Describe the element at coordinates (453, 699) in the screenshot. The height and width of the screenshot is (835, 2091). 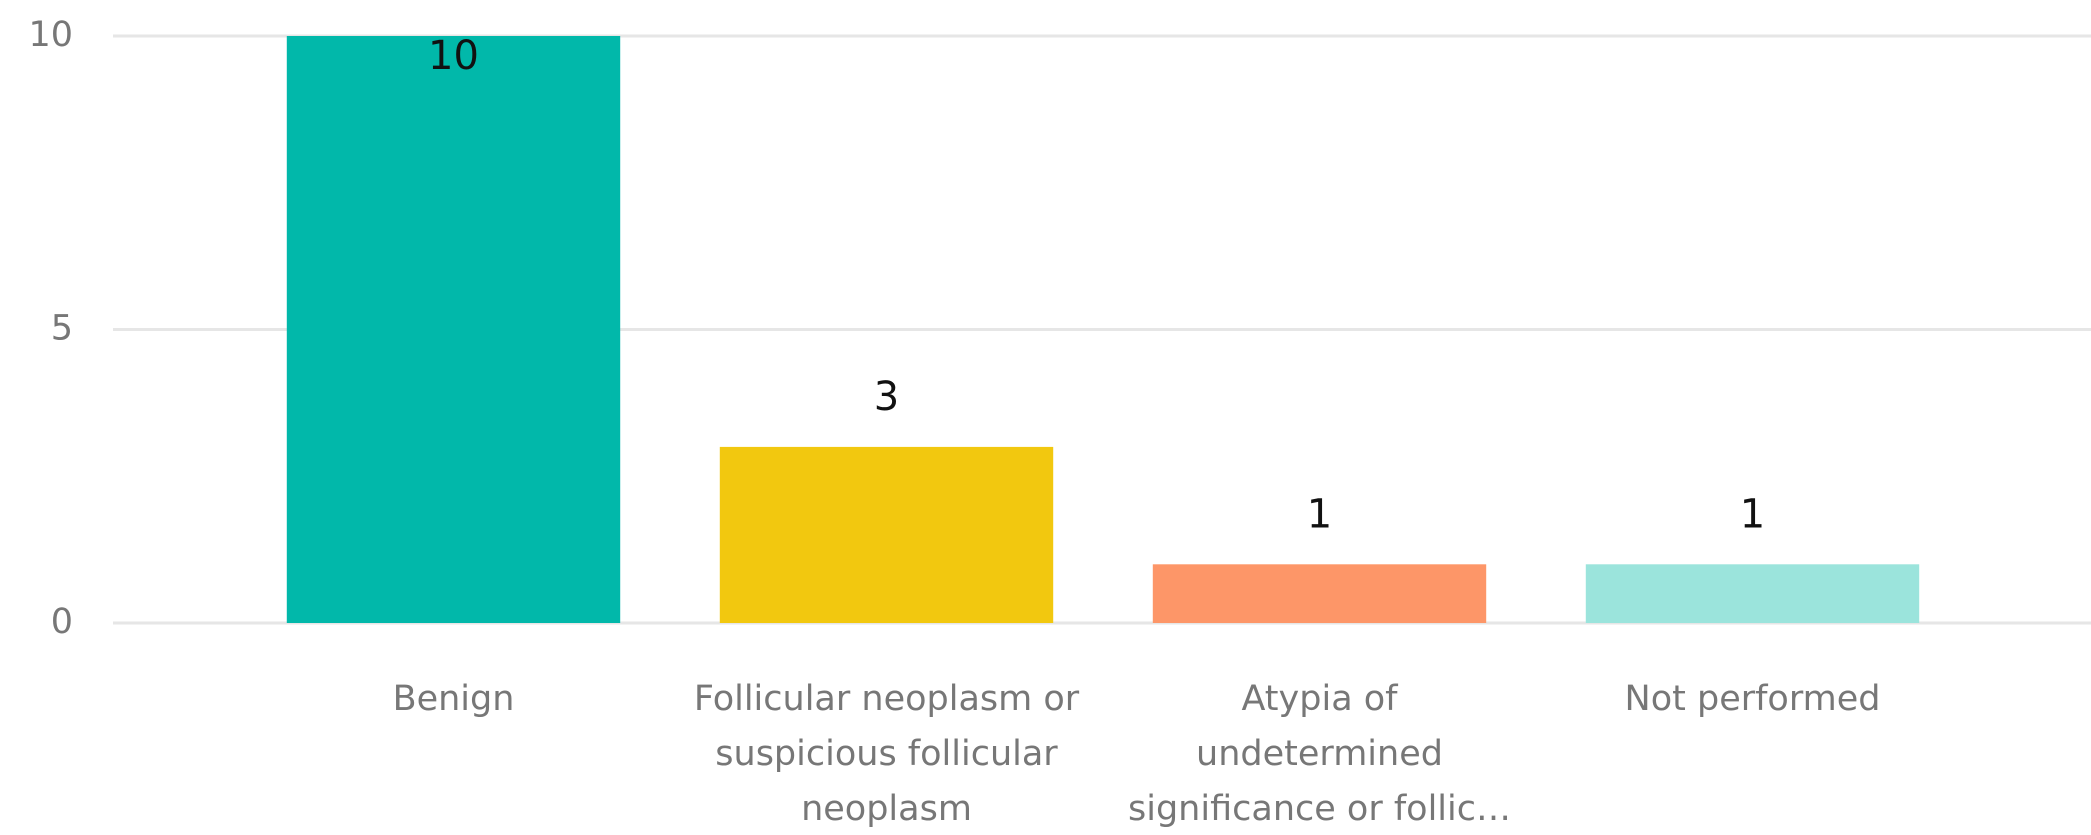
I see `x-tick-label: Benign` at that location.